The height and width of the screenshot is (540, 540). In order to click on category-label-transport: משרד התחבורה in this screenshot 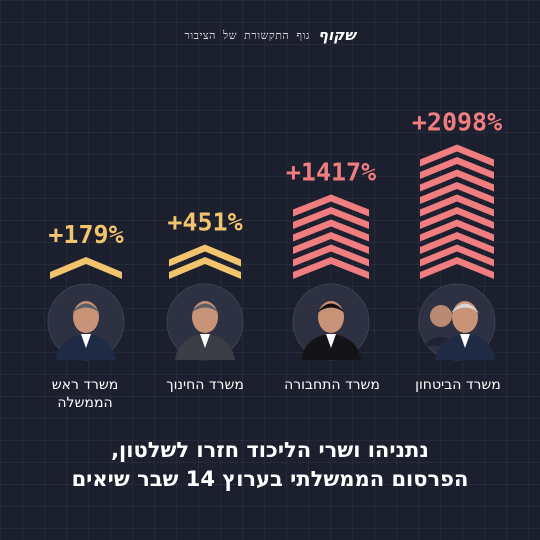, I will do `click(332, 385)`.